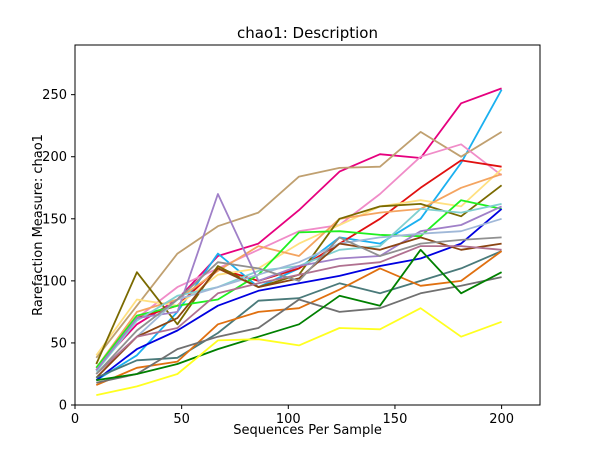 The height and width of the screenshot is (450, 600). Describe the element at coordinates (63, 406) in the screenshot. I see `y-tick-label: 0` at that location.